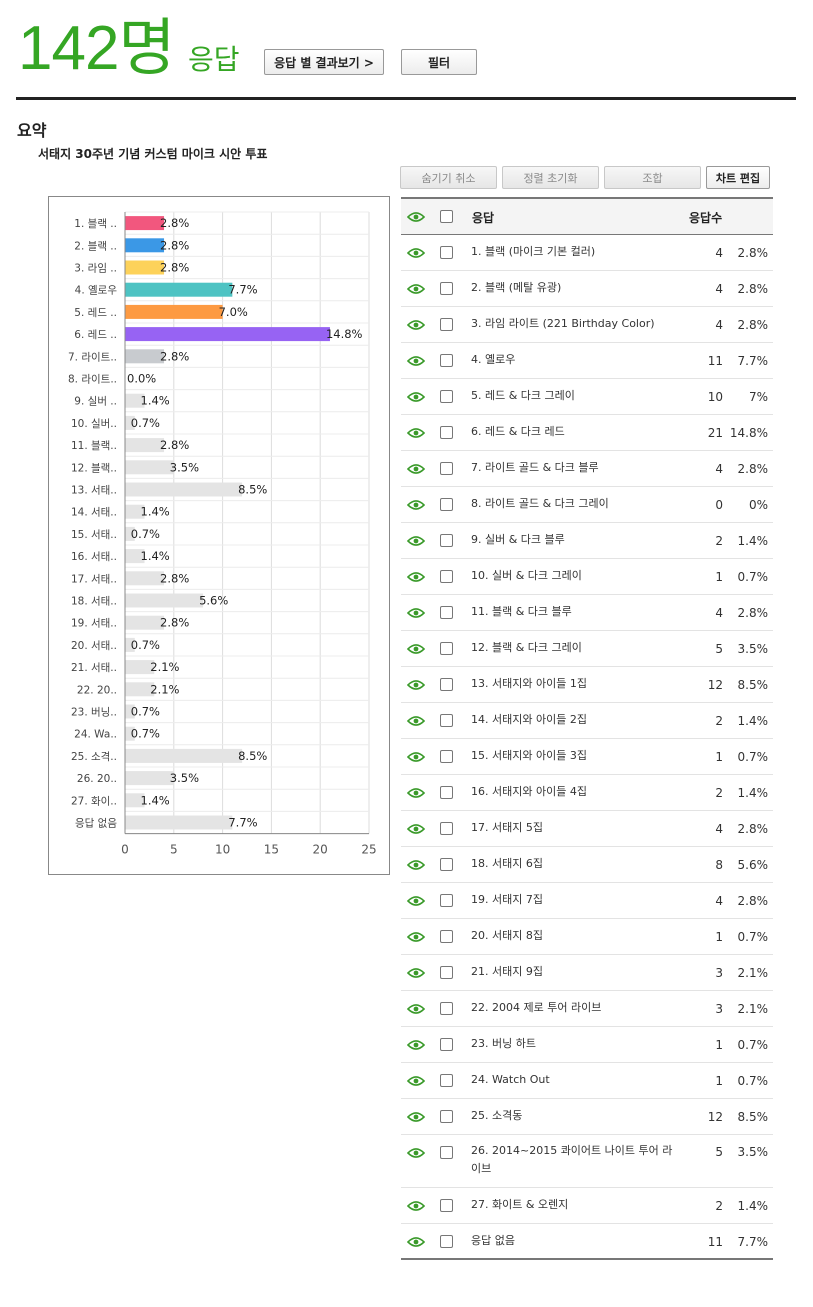 The height and width of the screenshot is (1307, 813). Describe the element at coordinates (587, 901) in the screenshot. I see `table-row: 19. 서태지 7집 4 2.8%` at that location.